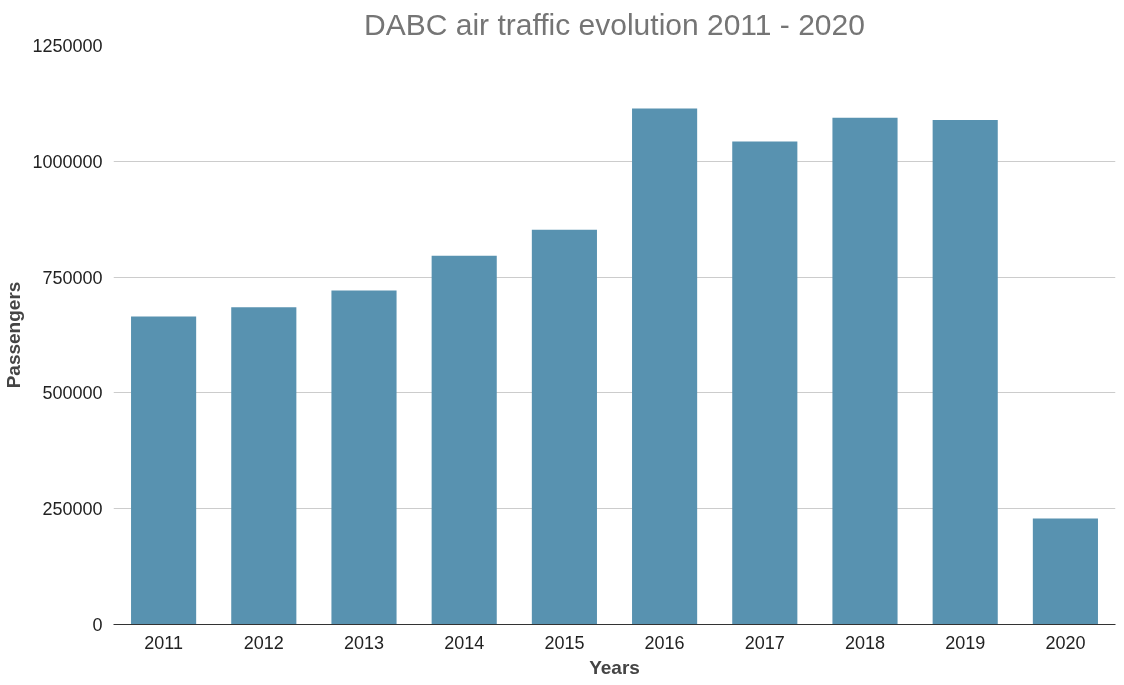 The width and height of the screenshot is (1124, 685). I want to click on x-tick-label: 2016, so click(664, 642).